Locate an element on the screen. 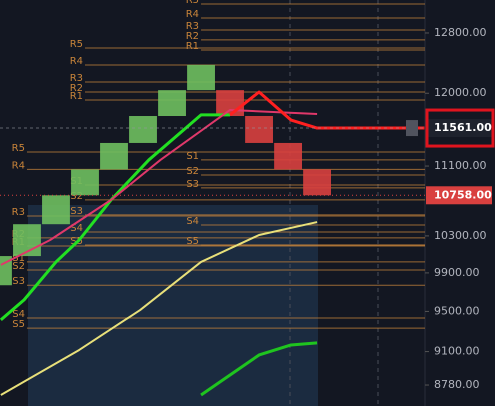 This screenshot has height=406, width=495. last-price-tag is located at coordinates (459, 128).